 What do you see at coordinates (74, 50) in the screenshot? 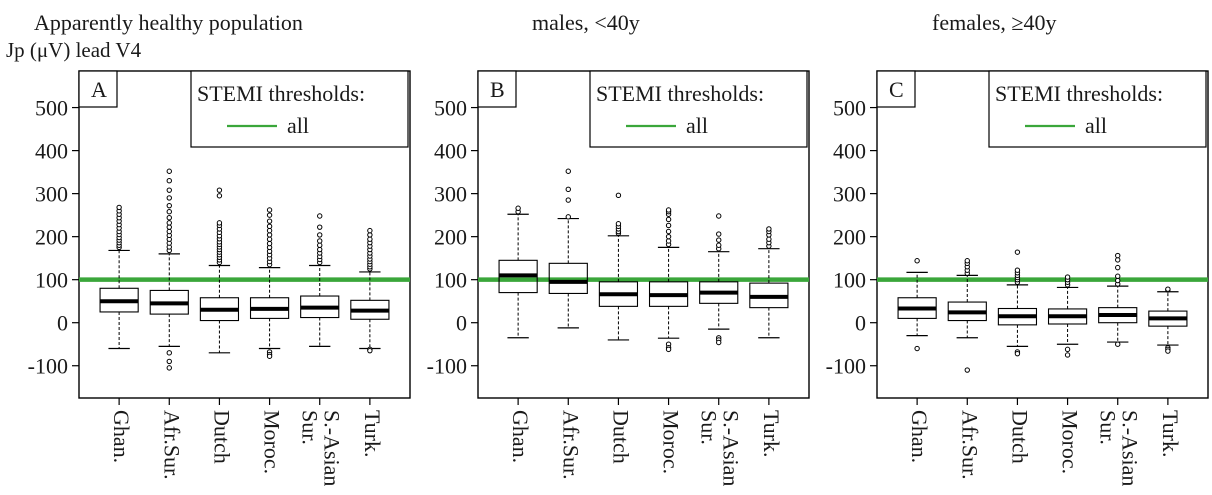
I see `y-axis-label: Jp (μV) lead V4` at bounding box center [74, 50].